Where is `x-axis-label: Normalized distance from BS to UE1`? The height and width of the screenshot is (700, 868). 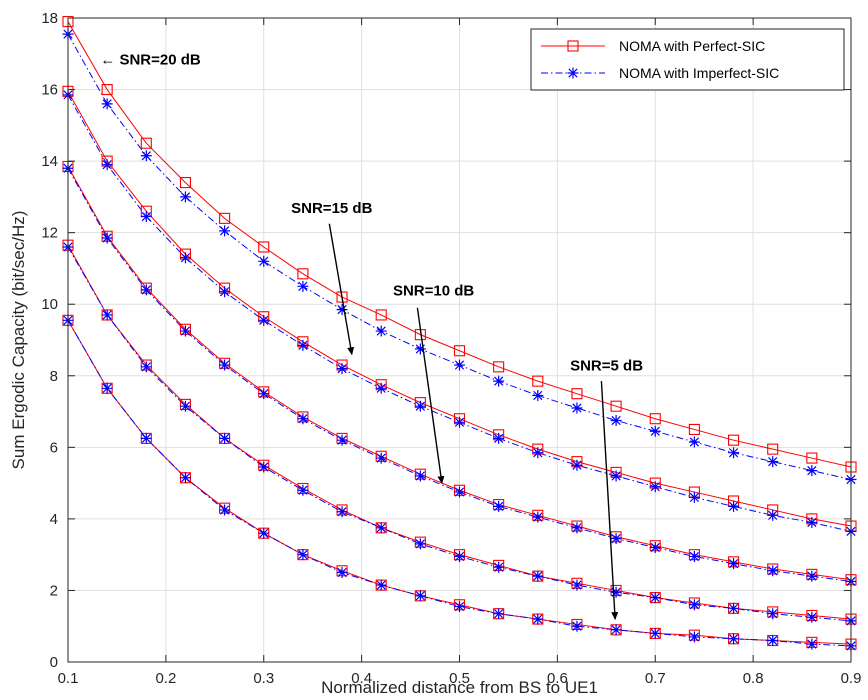 x-axis-label: Normalized distance from BS to UE1 is located at coordinates (459, 687).